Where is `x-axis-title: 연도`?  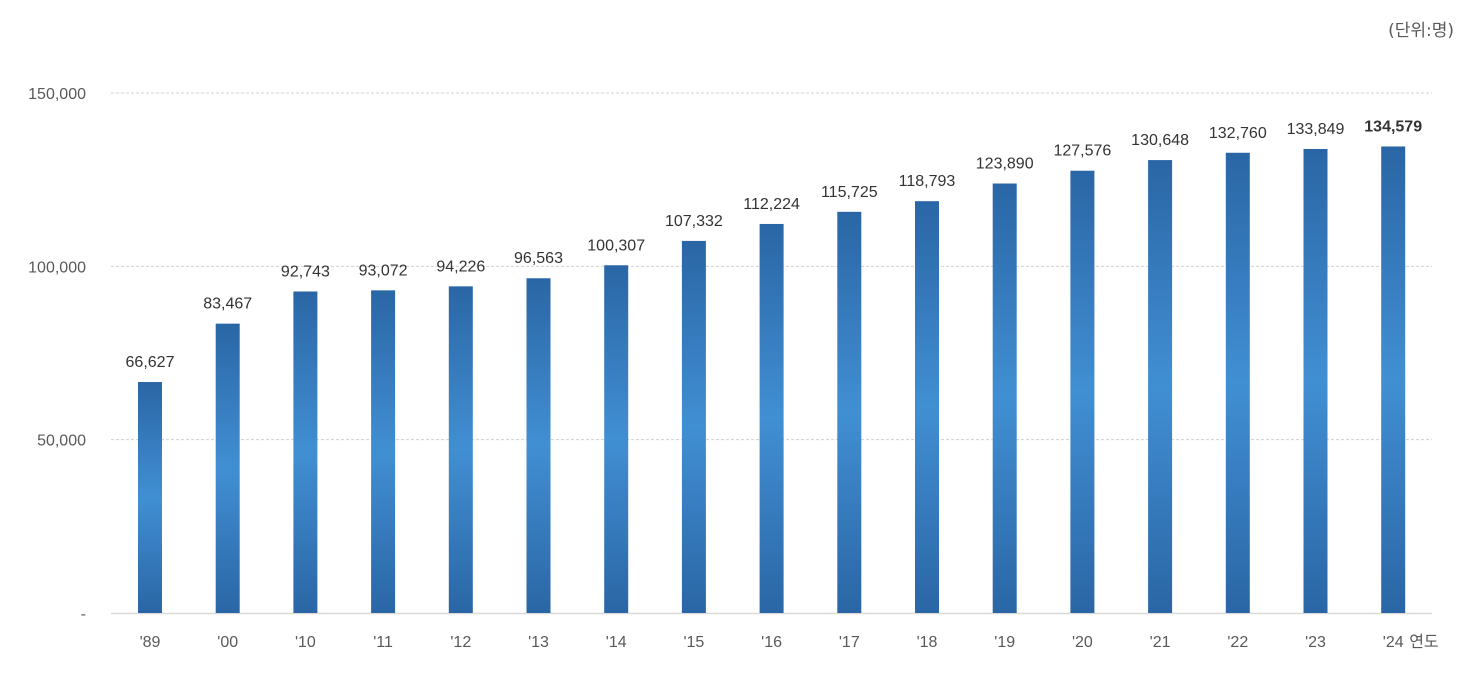
x-axis-title: 연도 is located at coordinates (1423, 641).